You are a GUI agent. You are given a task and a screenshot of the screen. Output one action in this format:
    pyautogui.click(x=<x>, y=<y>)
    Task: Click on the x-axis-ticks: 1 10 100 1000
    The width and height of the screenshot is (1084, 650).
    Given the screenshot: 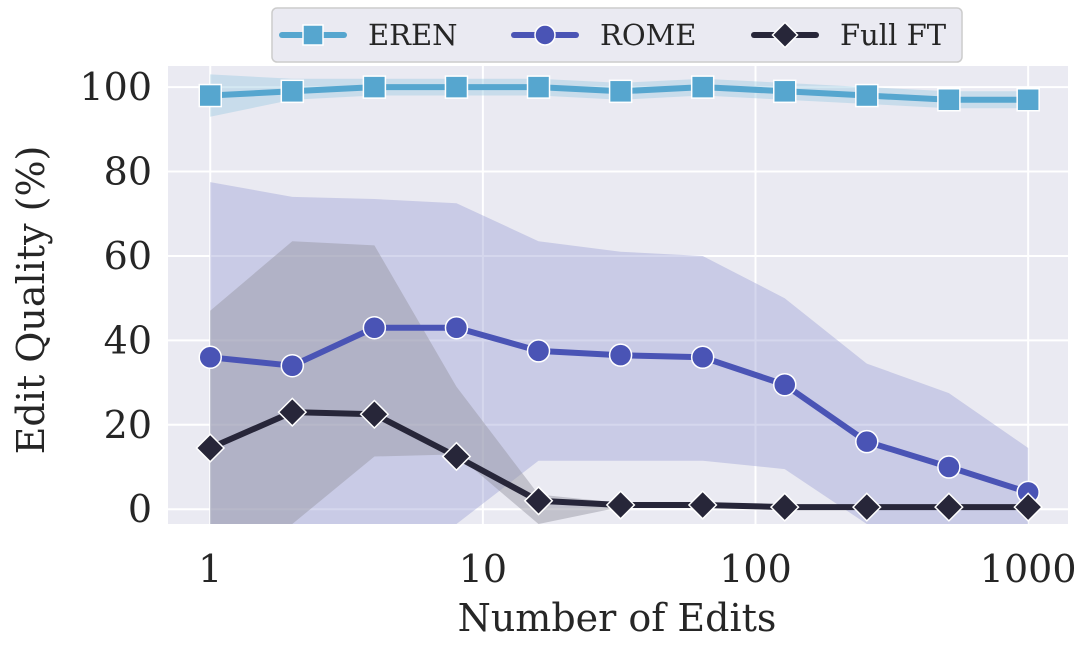 What is the action you would take?
    pyautogui.click(x=637, y=569)
    